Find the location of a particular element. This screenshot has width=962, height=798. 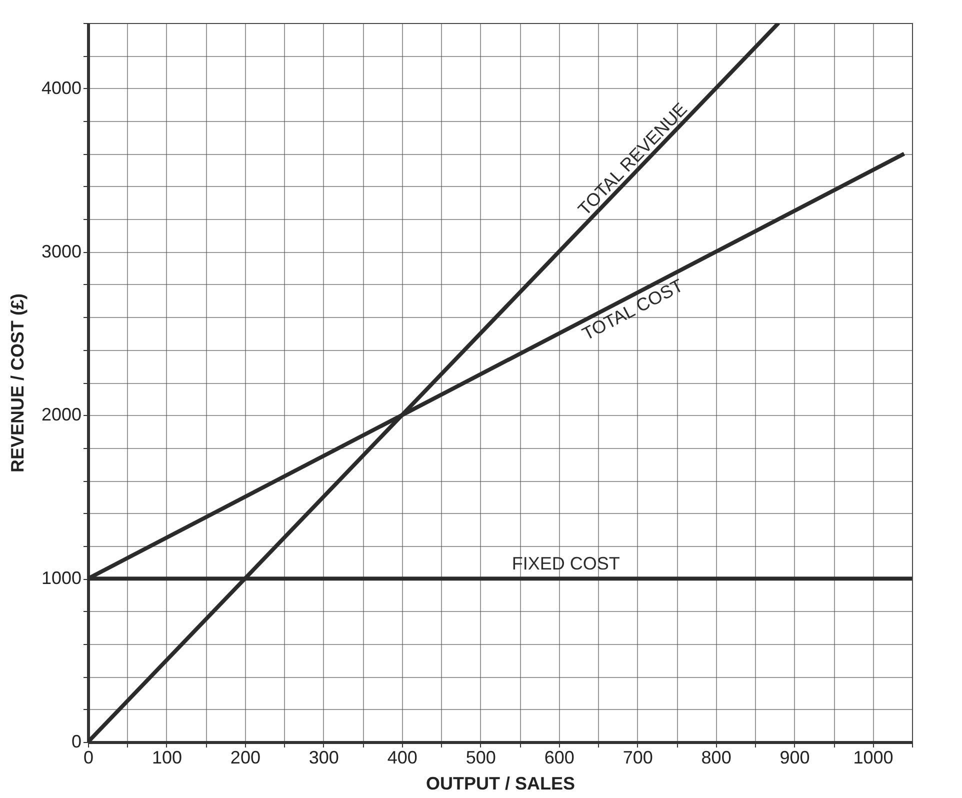

y-tick-label: 2000 is located at coordinates (61, 414).